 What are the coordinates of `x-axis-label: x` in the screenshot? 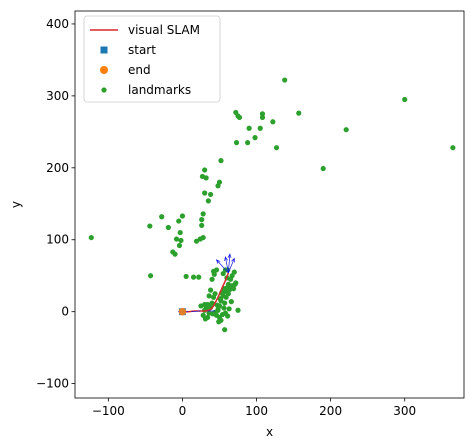 It's located at (269, 432).